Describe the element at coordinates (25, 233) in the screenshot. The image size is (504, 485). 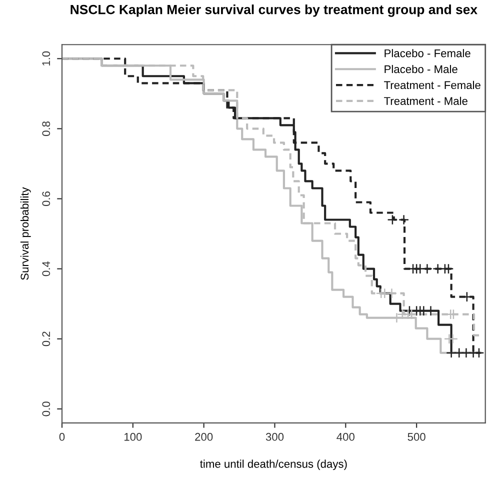
I see `y-axis-title: Survival probability` at that location.